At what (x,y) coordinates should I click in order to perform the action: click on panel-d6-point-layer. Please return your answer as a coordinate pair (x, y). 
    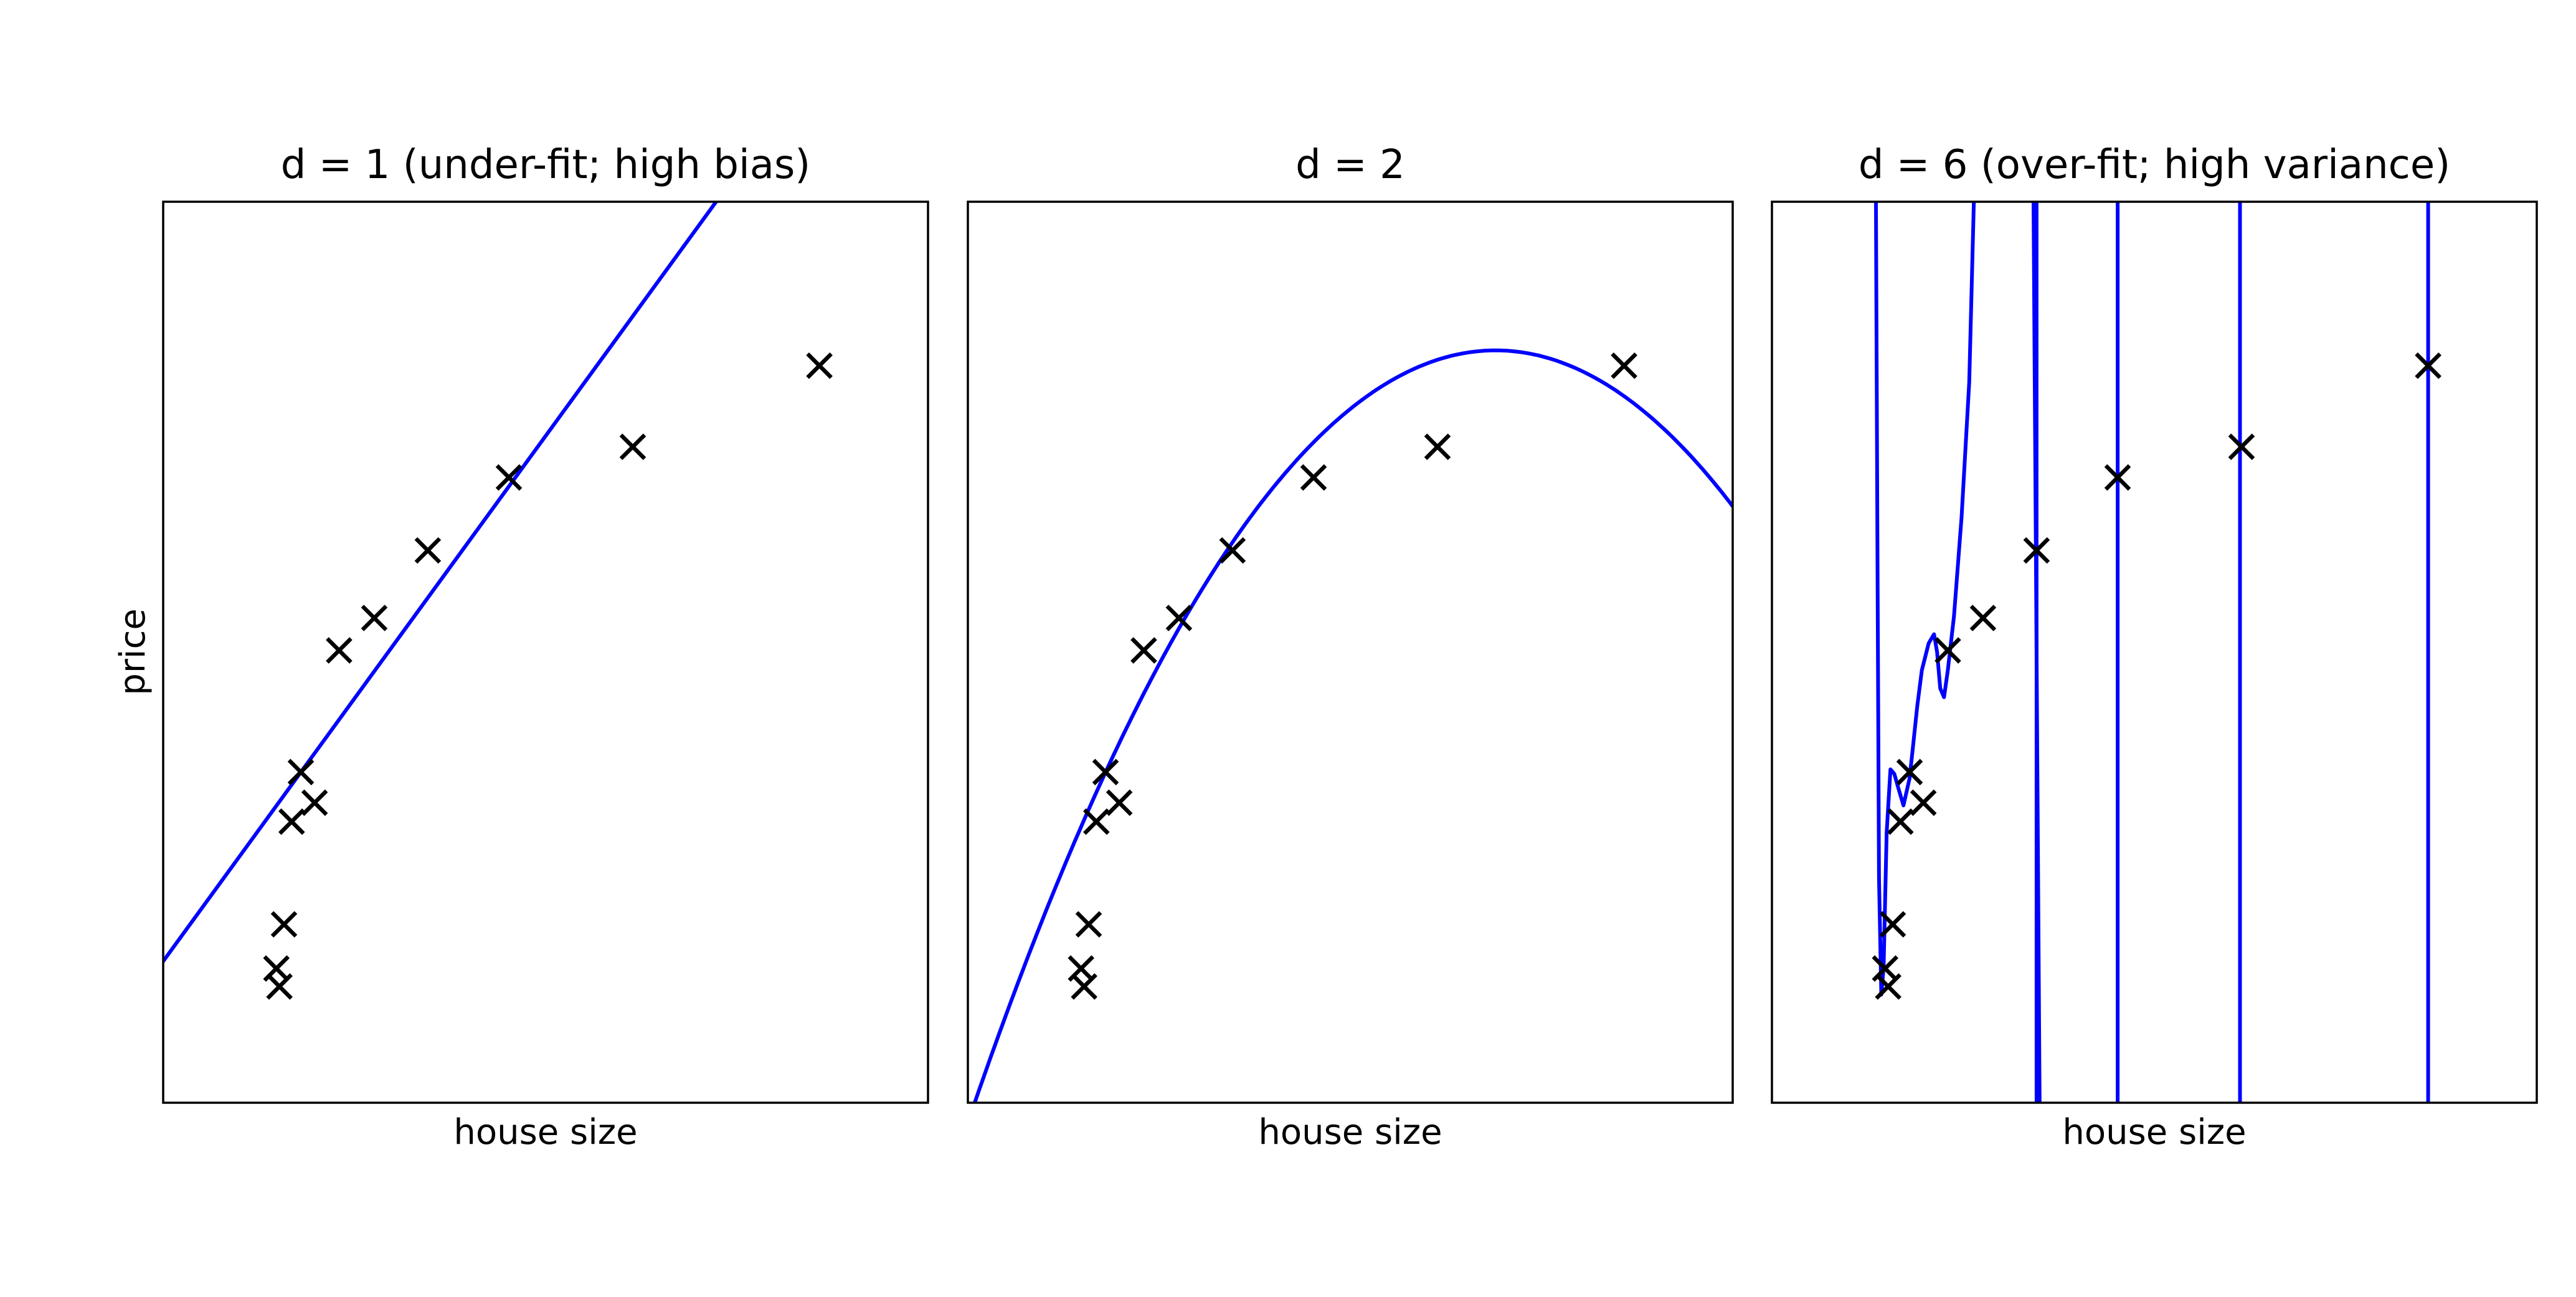
    Looking at the image, I should click on (2156, 676).